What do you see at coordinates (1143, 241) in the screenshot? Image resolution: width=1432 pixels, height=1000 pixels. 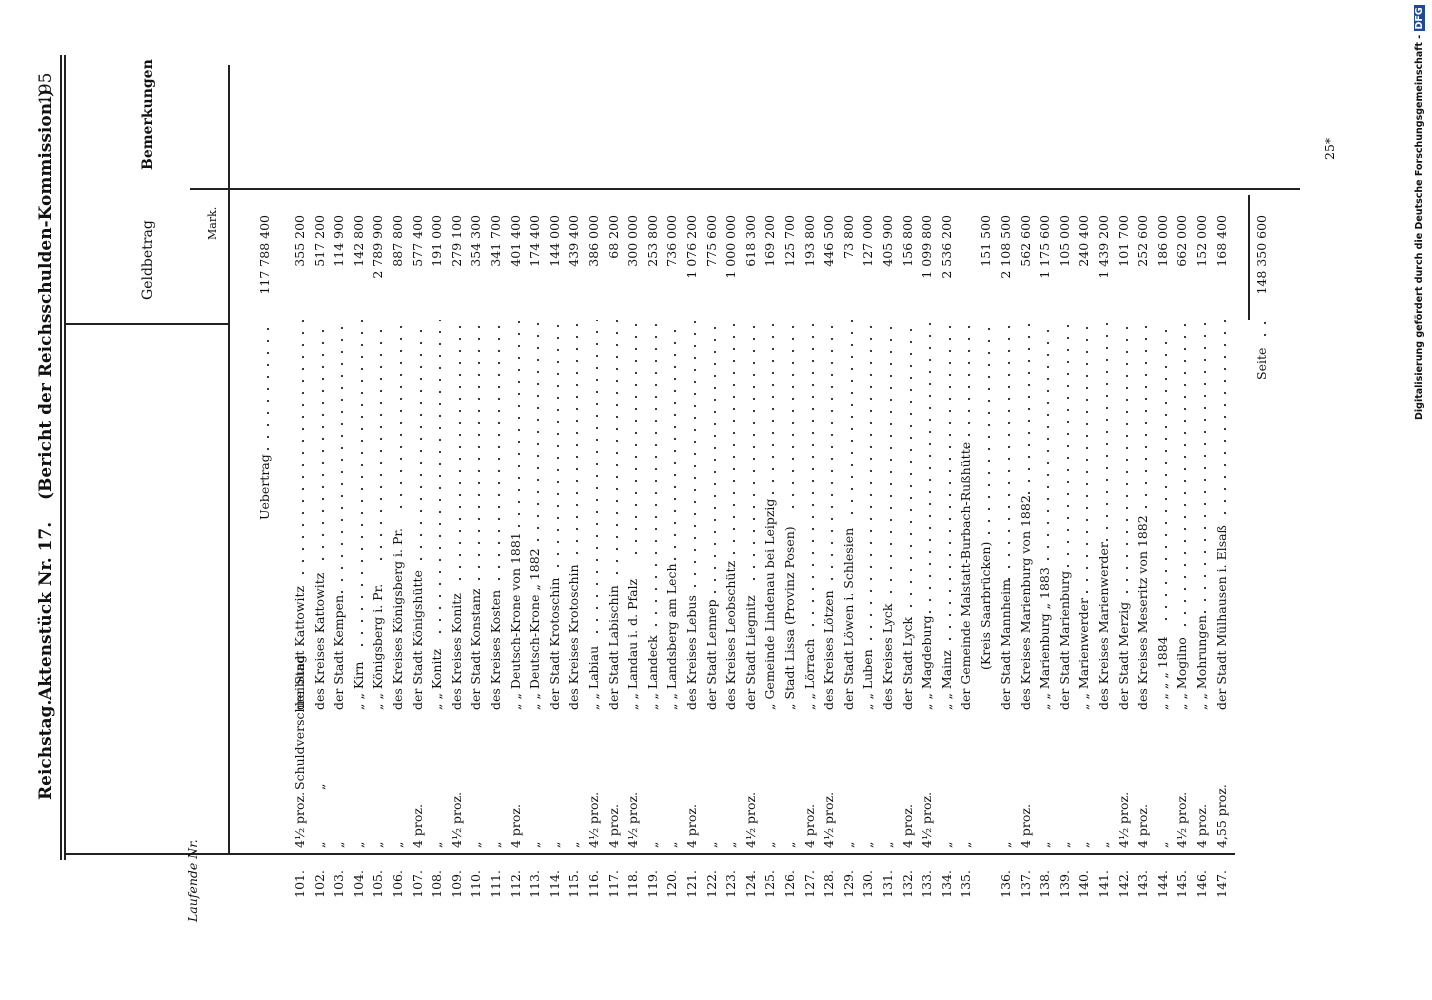 I see `amount: 252 600` at bounding box center [1143, 241].